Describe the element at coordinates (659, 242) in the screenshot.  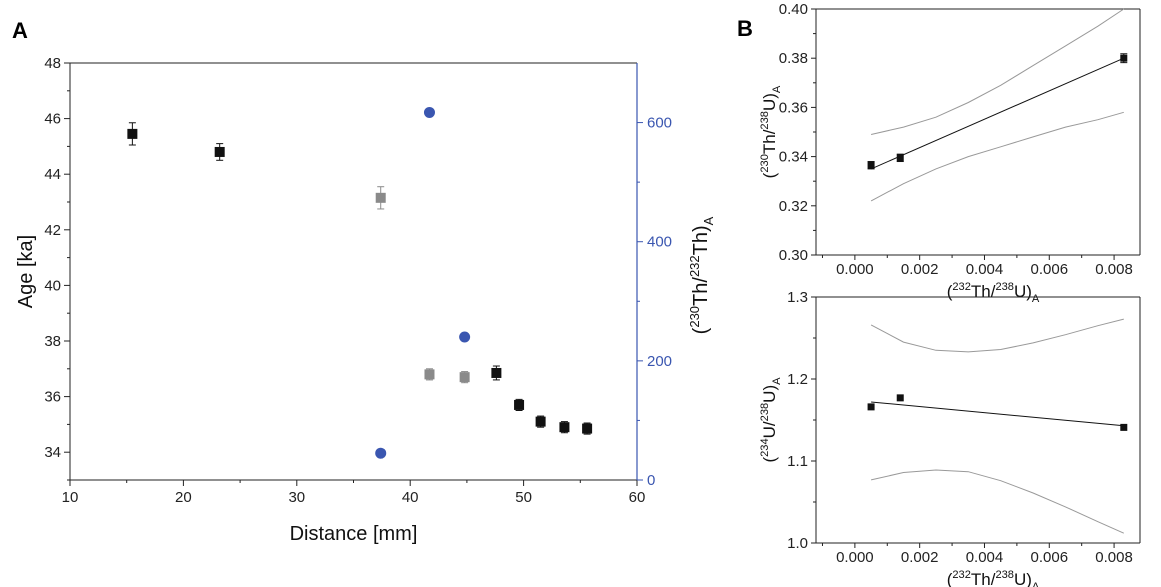
I see `y2-tick-label-a: 400` at that location.